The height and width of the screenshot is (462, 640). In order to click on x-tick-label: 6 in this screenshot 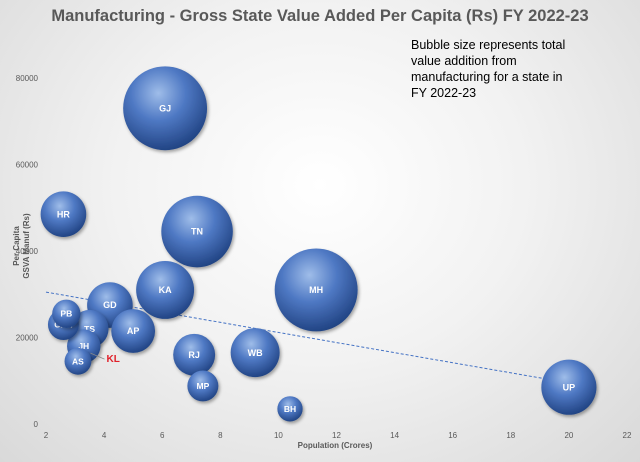, I will do `click(162, 435)`.